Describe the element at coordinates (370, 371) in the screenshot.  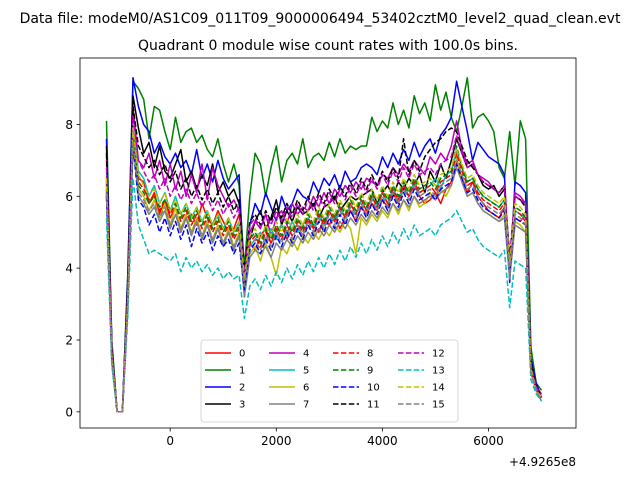
I see `legend-label-9: 9` at that location.